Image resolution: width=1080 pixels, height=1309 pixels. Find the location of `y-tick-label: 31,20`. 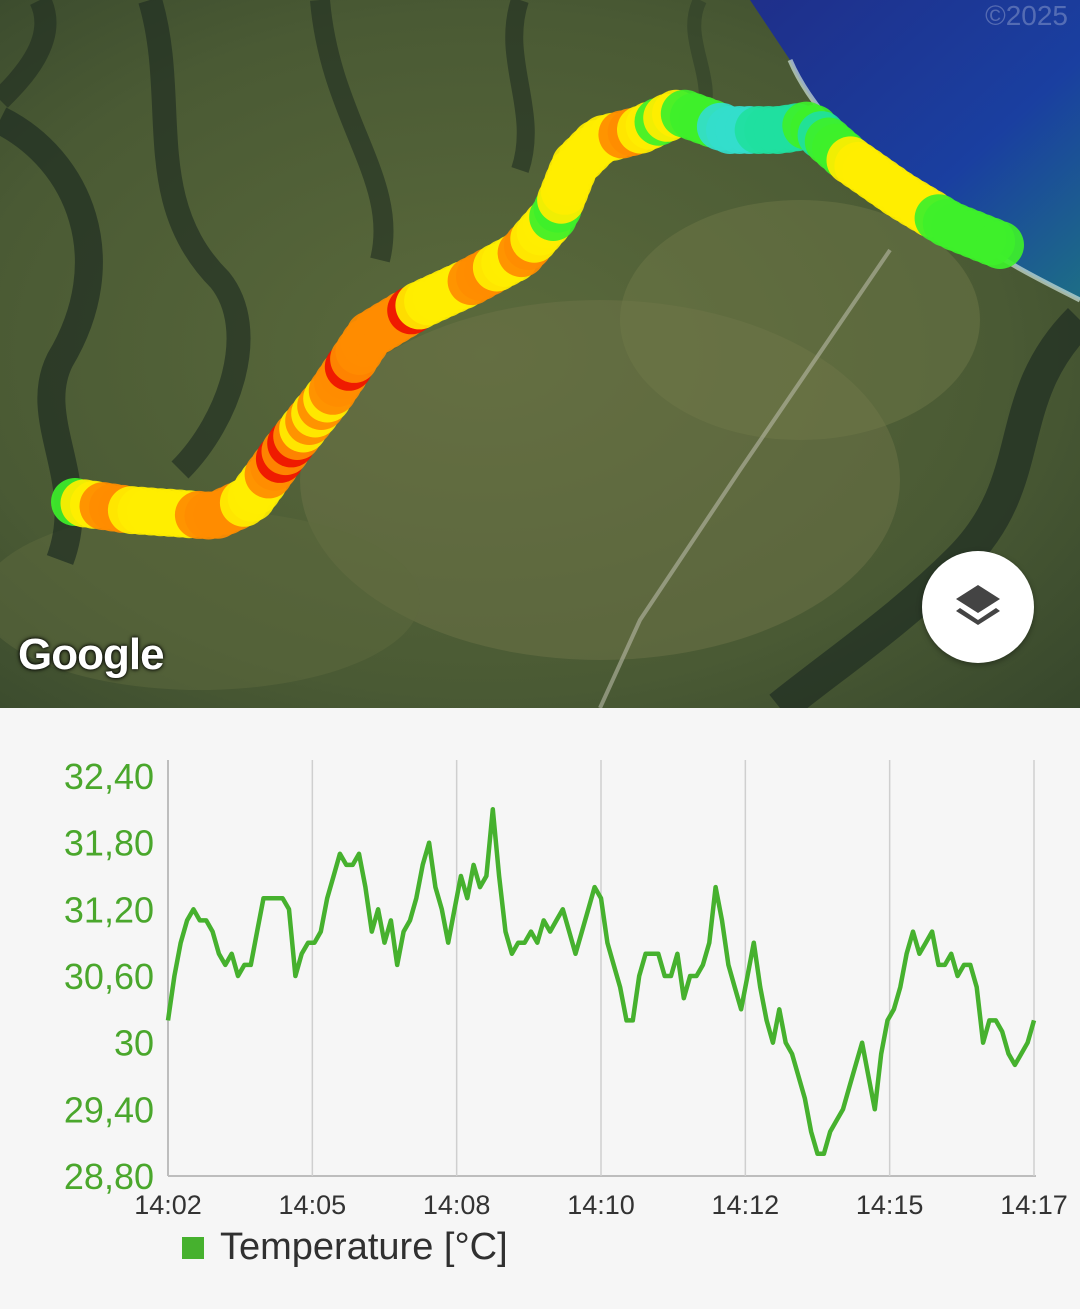

y-tick-label: 31,20 is located at coordinates (109, 909).